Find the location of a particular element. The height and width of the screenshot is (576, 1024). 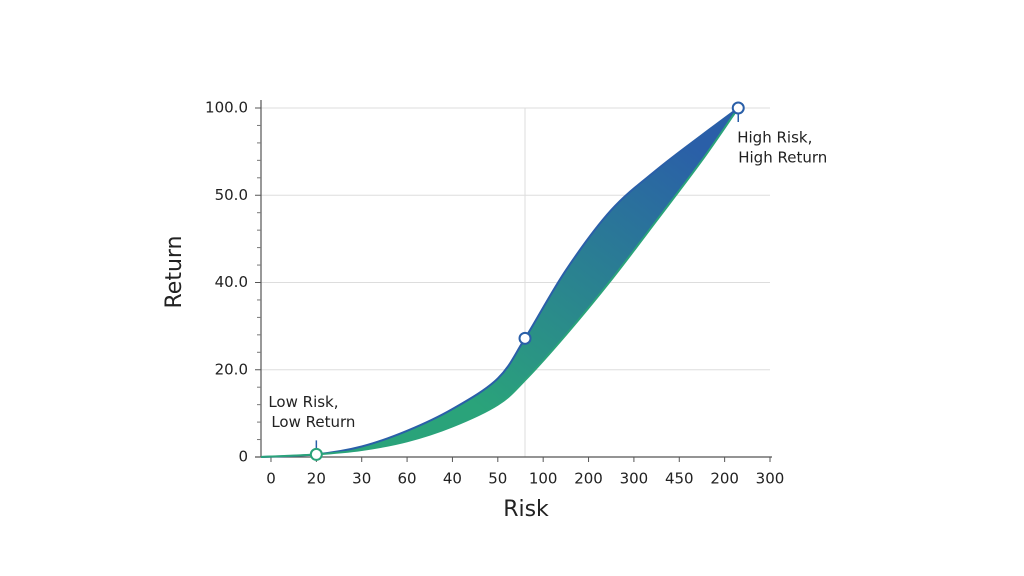

x-tick-label: 100 is located at coordinates (543, 479).